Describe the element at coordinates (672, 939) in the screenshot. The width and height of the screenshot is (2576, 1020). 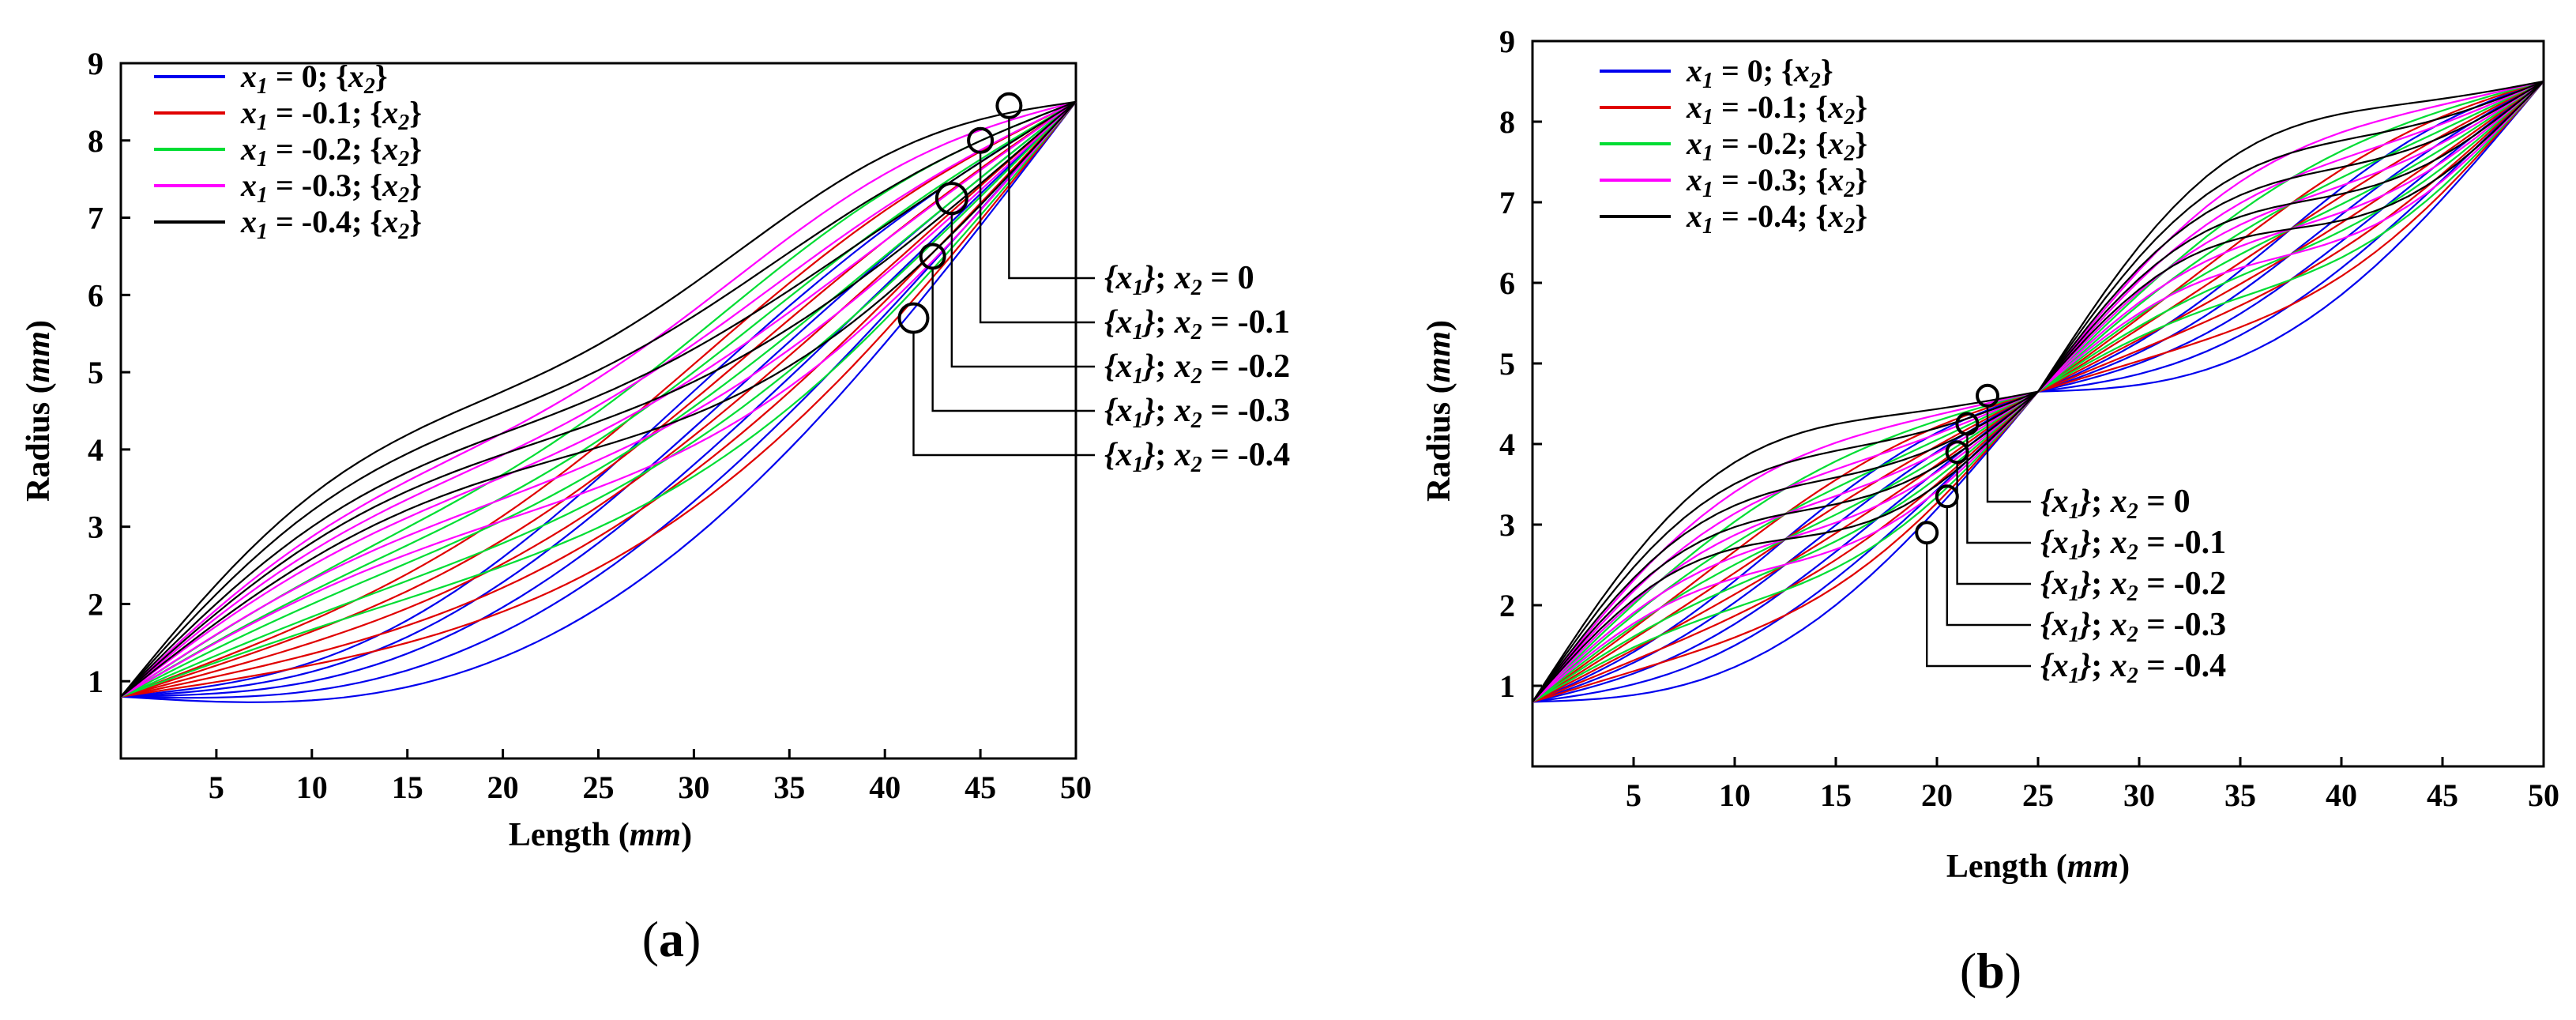
I see `panel-label: (a)` at that location.